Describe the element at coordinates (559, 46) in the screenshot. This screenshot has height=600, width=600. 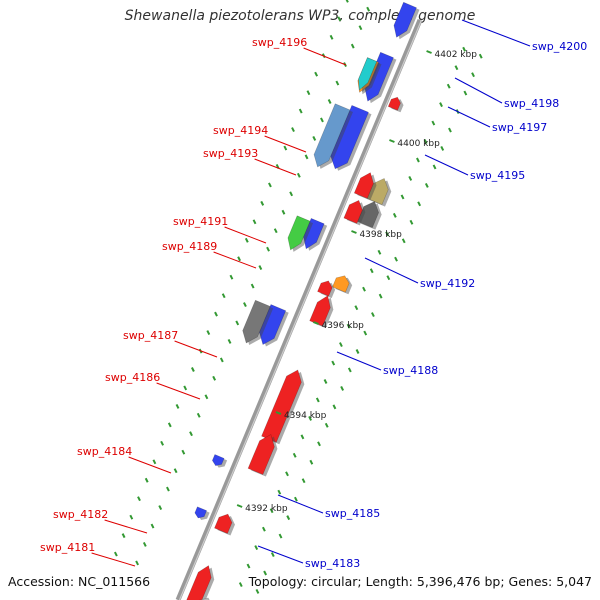
I see `forward-gene-label: swp_4200` at that location.